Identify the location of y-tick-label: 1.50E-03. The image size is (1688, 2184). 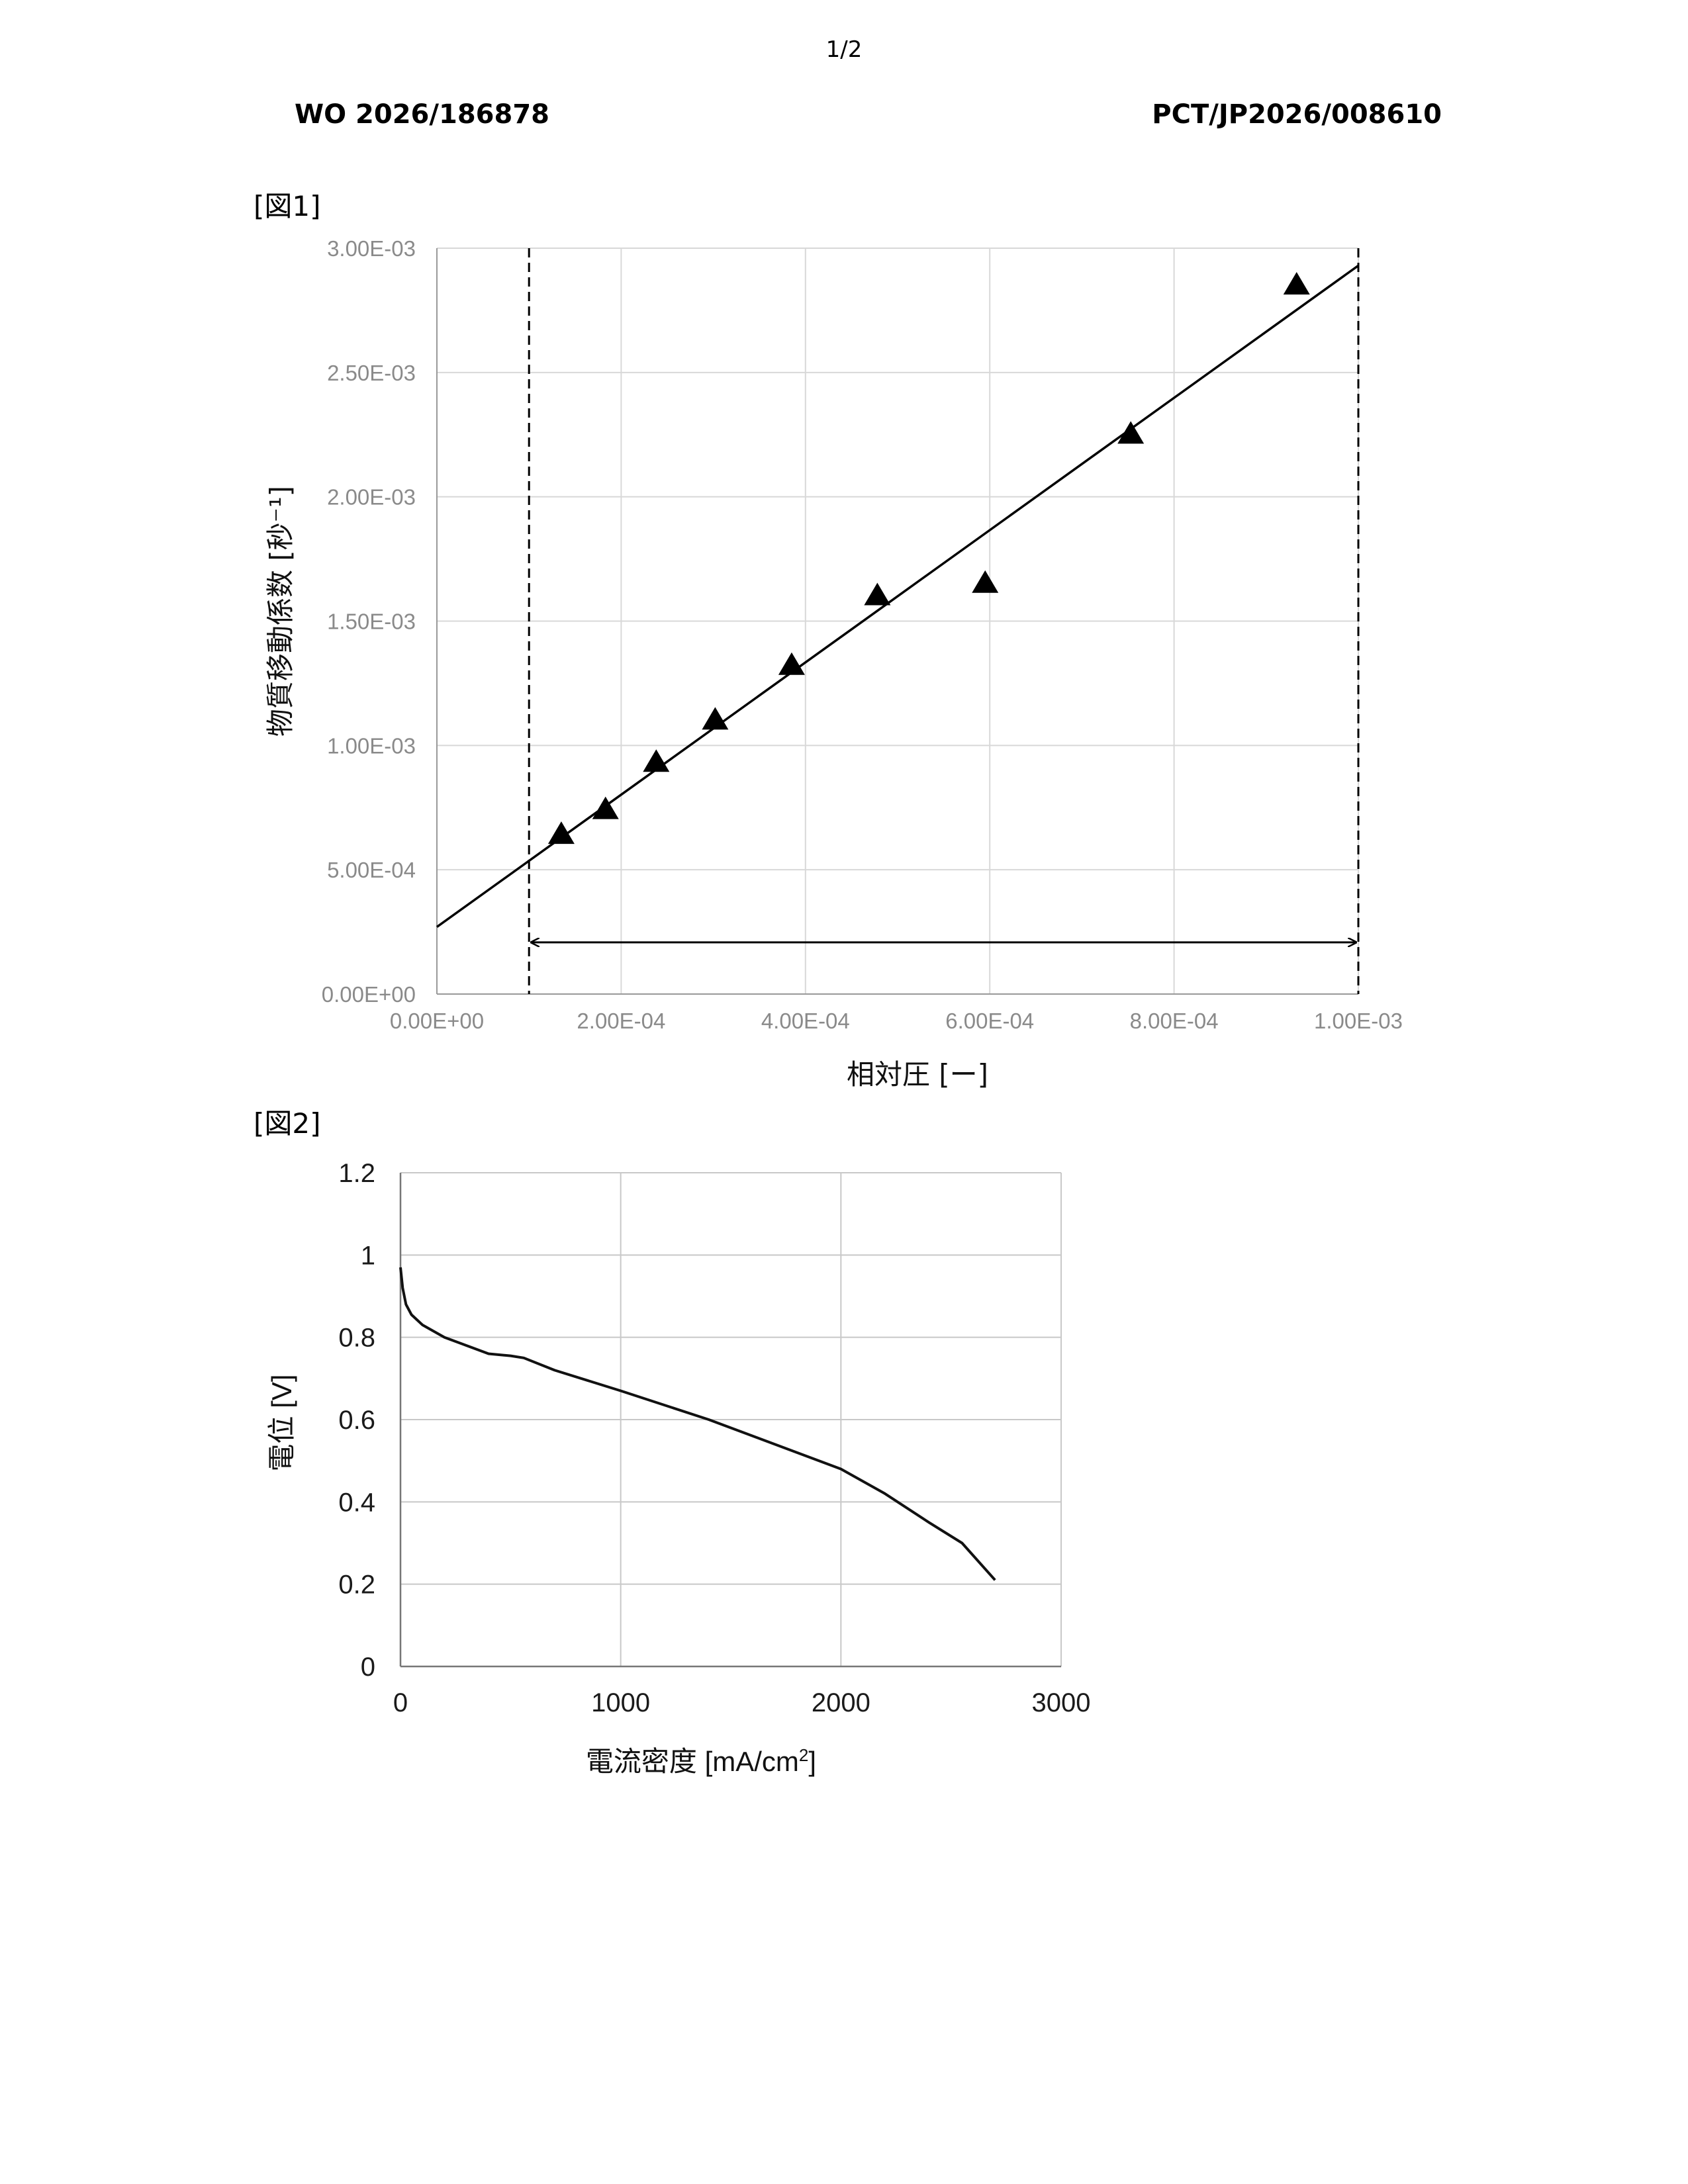
(371, 622).